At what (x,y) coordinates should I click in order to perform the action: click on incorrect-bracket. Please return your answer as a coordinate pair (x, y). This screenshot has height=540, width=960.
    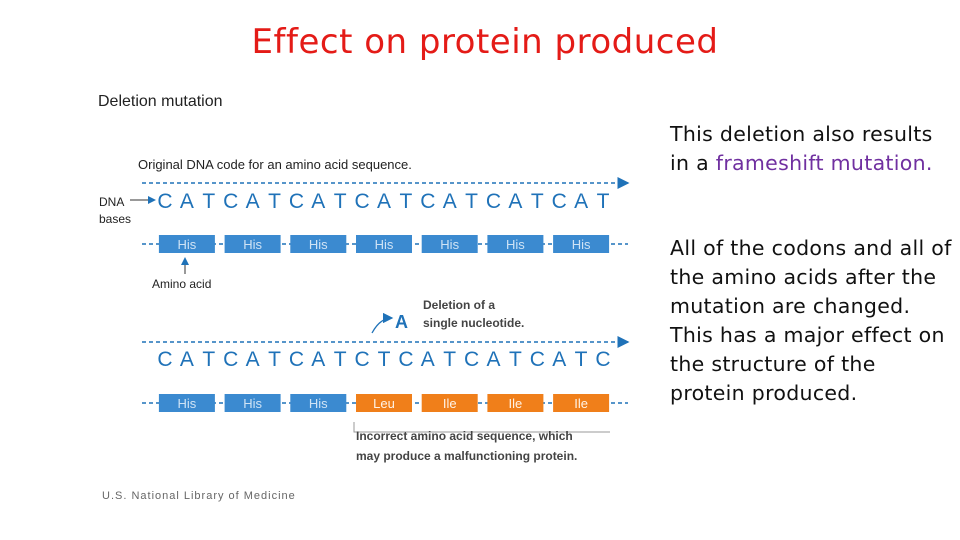
    Looking at the image, I should click on (481, 427).